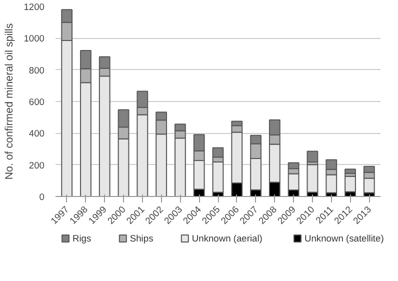 Image resolution: width=398 pixels, height=281 pixels. What do you see at coordinates (42, 197) in the screenshot?
I see `y-tick-label: 0` at bounding box center [42, 197].